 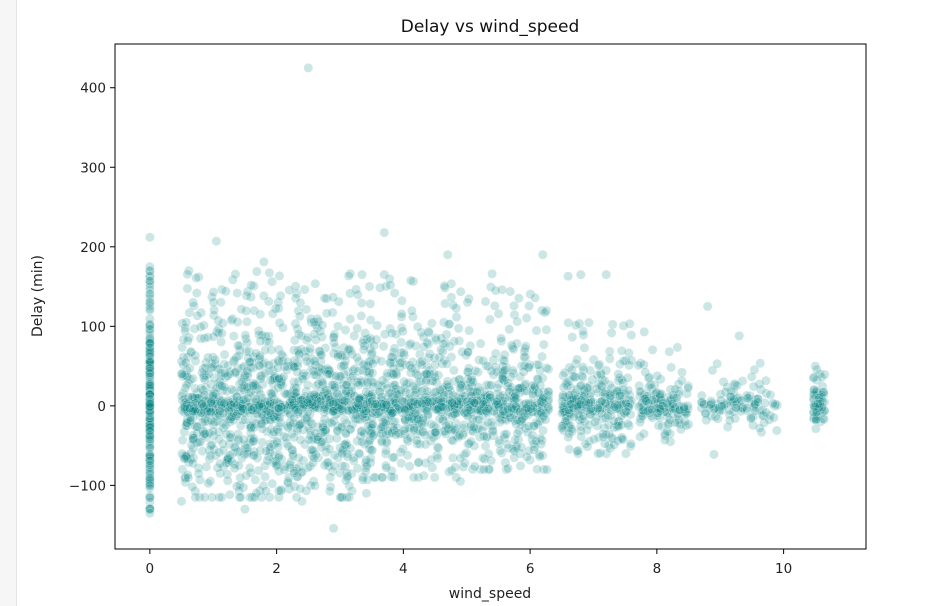 What do you see at coordinates (93, 89) in the screenshot?
I see `y-tick-label: 400` at bounding box center [93, 89].